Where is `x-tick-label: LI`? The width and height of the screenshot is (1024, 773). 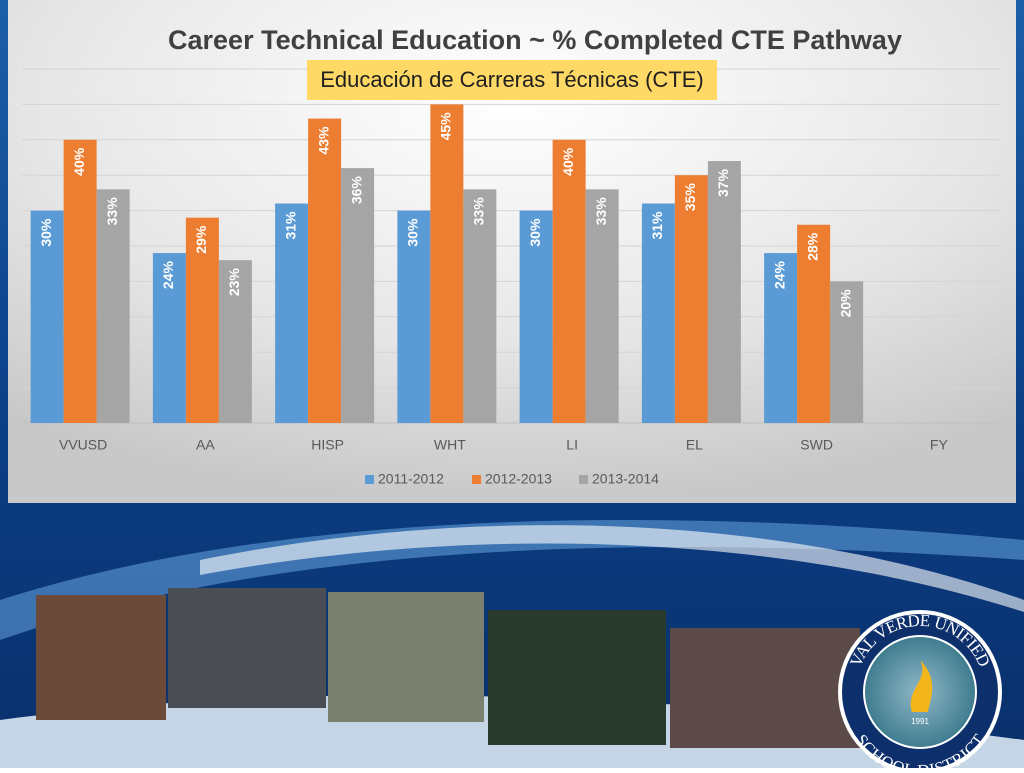
x-tick-label: LI is located at coordinates (572, 445).